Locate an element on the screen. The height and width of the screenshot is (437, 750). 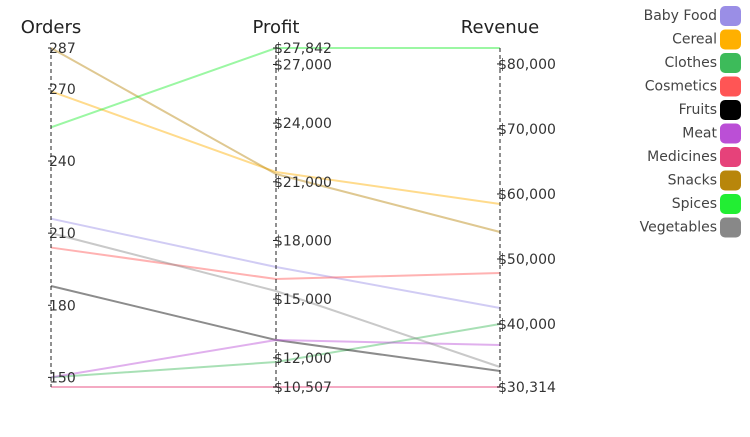
tick-label: $50,000 is located at coordinates (527, 260).